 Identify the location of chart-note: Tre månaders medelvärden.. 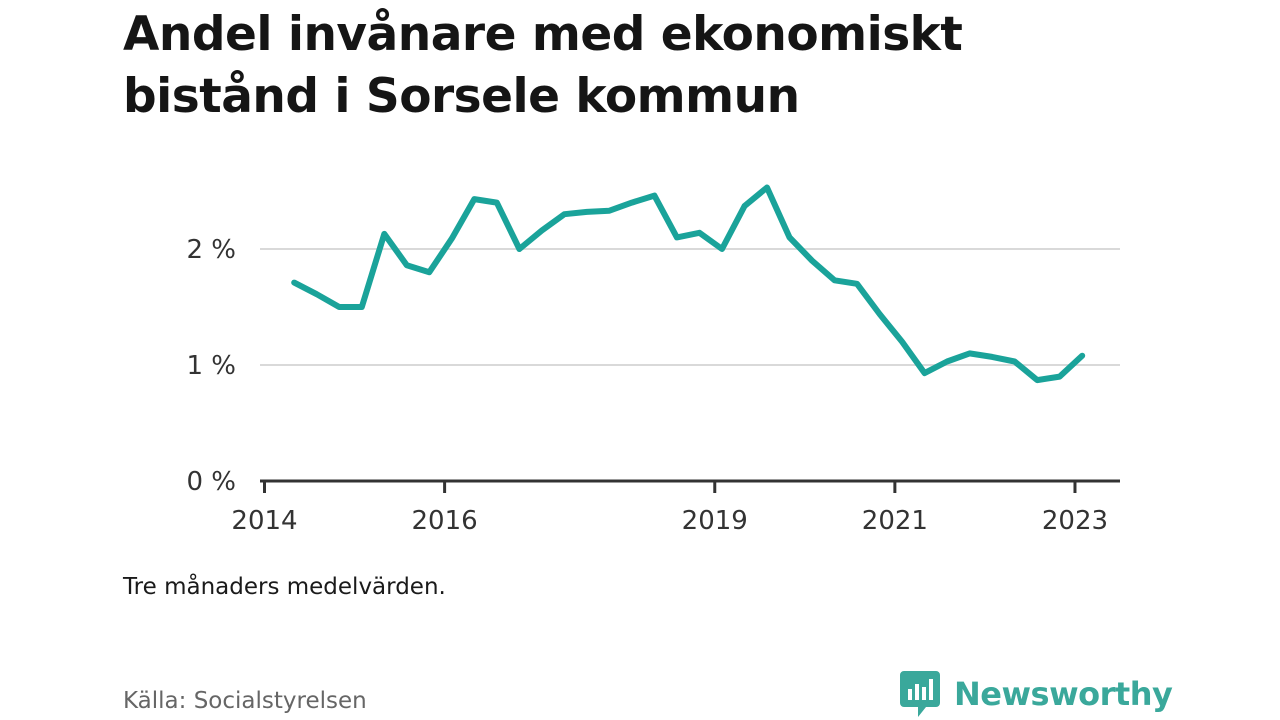
(284, 587).